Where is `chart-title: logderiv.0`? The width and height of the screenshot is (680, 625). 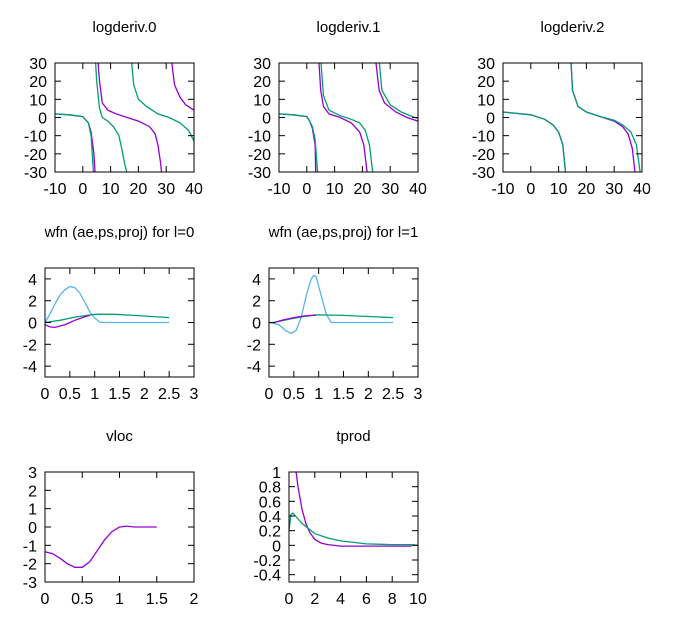
chart-title: logderiv.0 is located at coordinates (125, 27).